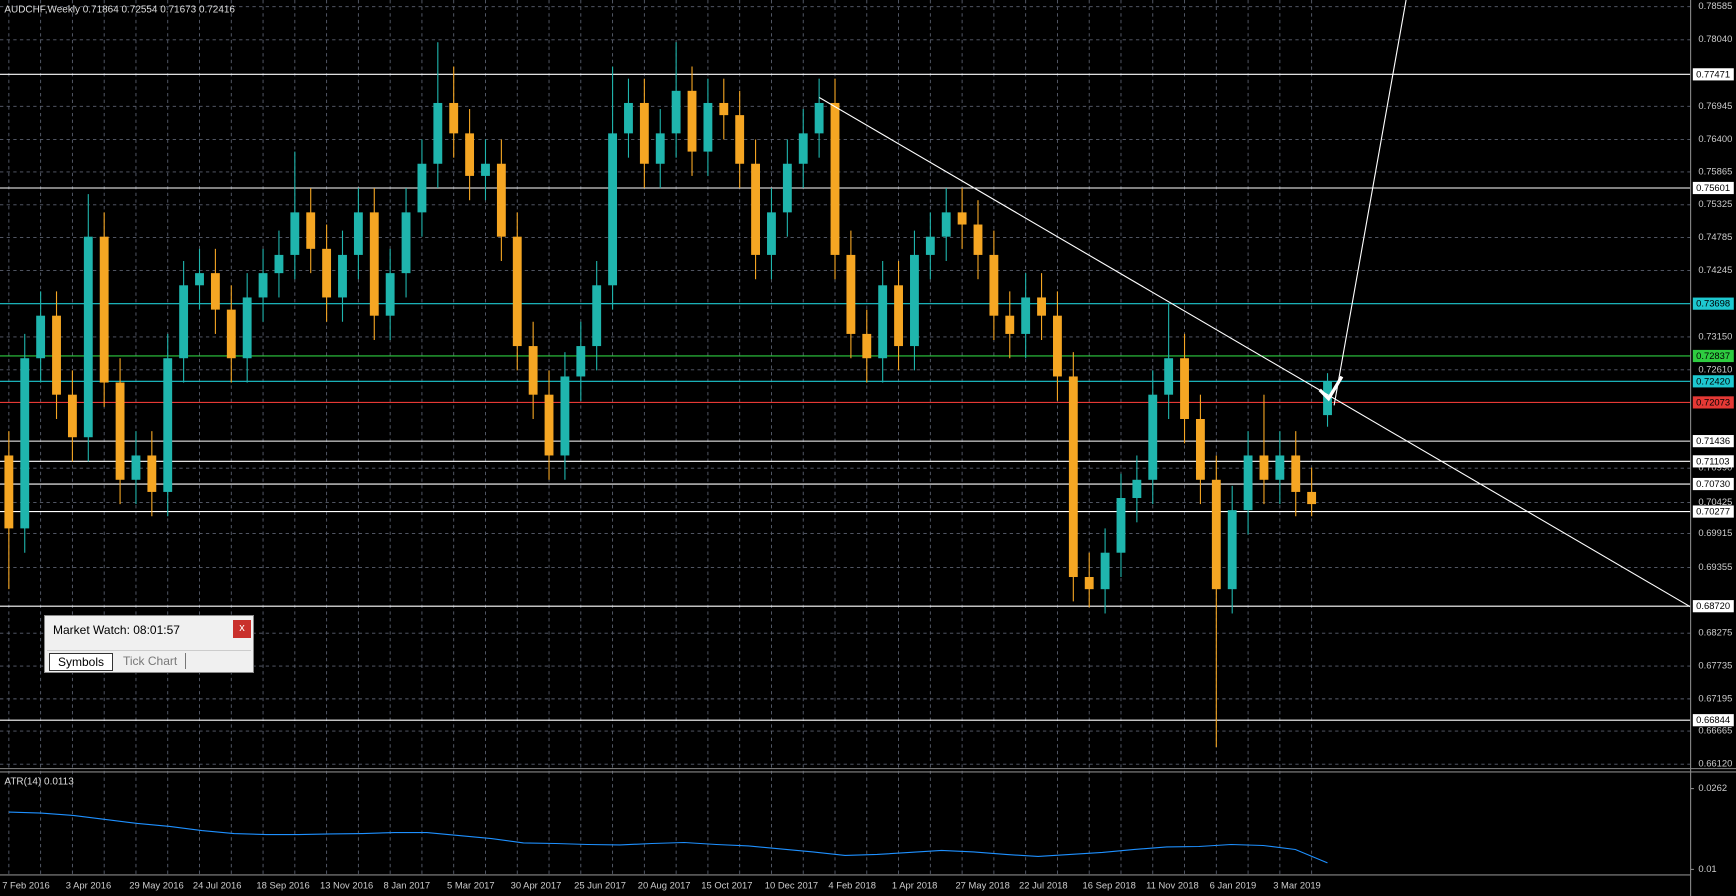 This screenshot has height=896, width=1736. I want to click on level-label: 0.66844, so click(1713, 719).